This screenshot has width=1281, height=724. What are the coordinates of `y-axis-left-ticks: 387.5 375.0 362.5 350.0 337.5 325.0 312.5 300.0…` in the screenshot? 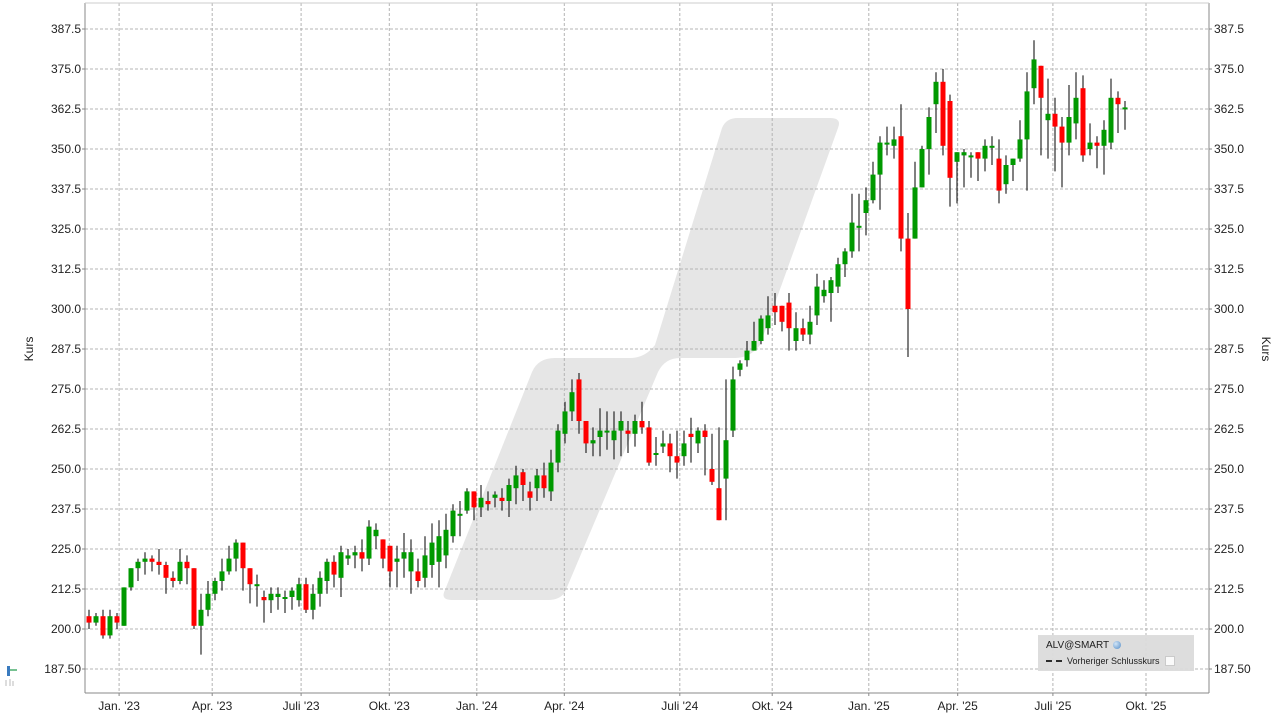 It's located at (64, 349).